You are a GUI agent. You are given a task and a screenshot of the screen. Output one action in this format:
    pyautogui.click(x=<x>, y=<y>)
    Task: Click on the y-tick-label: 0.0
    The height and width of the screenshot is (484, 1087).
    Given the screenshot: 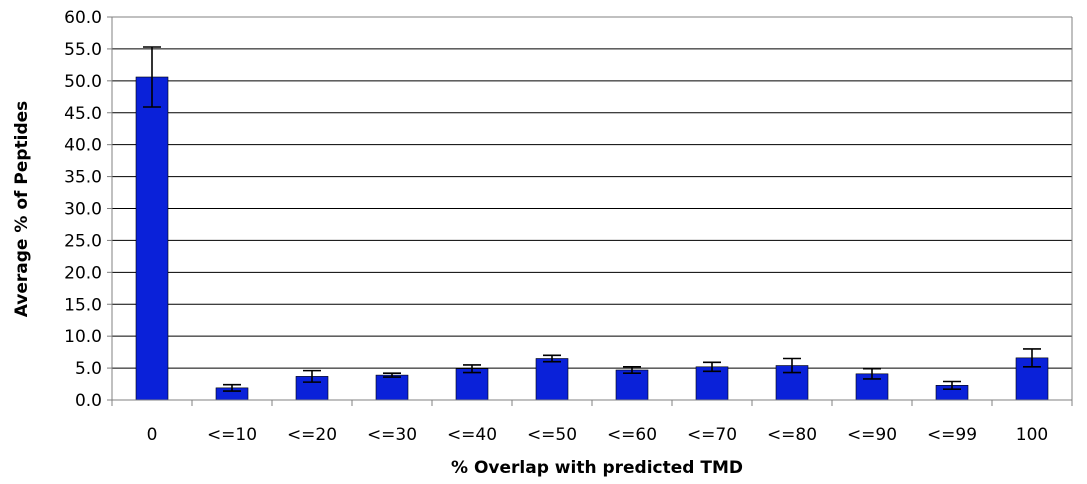 What is the action you would take?
    pyautogui.click(x=88, y=401)
    